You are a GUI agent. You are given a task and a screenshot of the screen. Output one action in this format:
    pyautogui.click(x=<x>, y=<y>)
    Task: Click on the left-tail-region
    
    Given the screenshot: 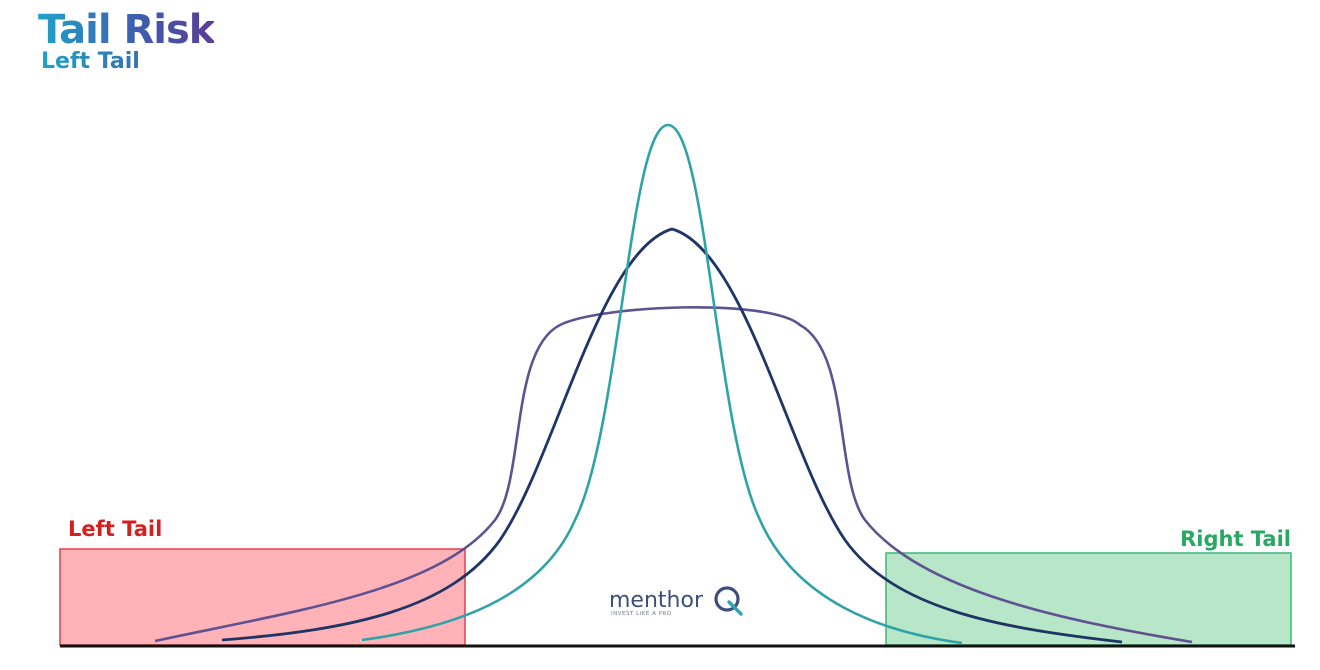 What is the action you would take?
    pyautogui.click(x=262, y=597)
    